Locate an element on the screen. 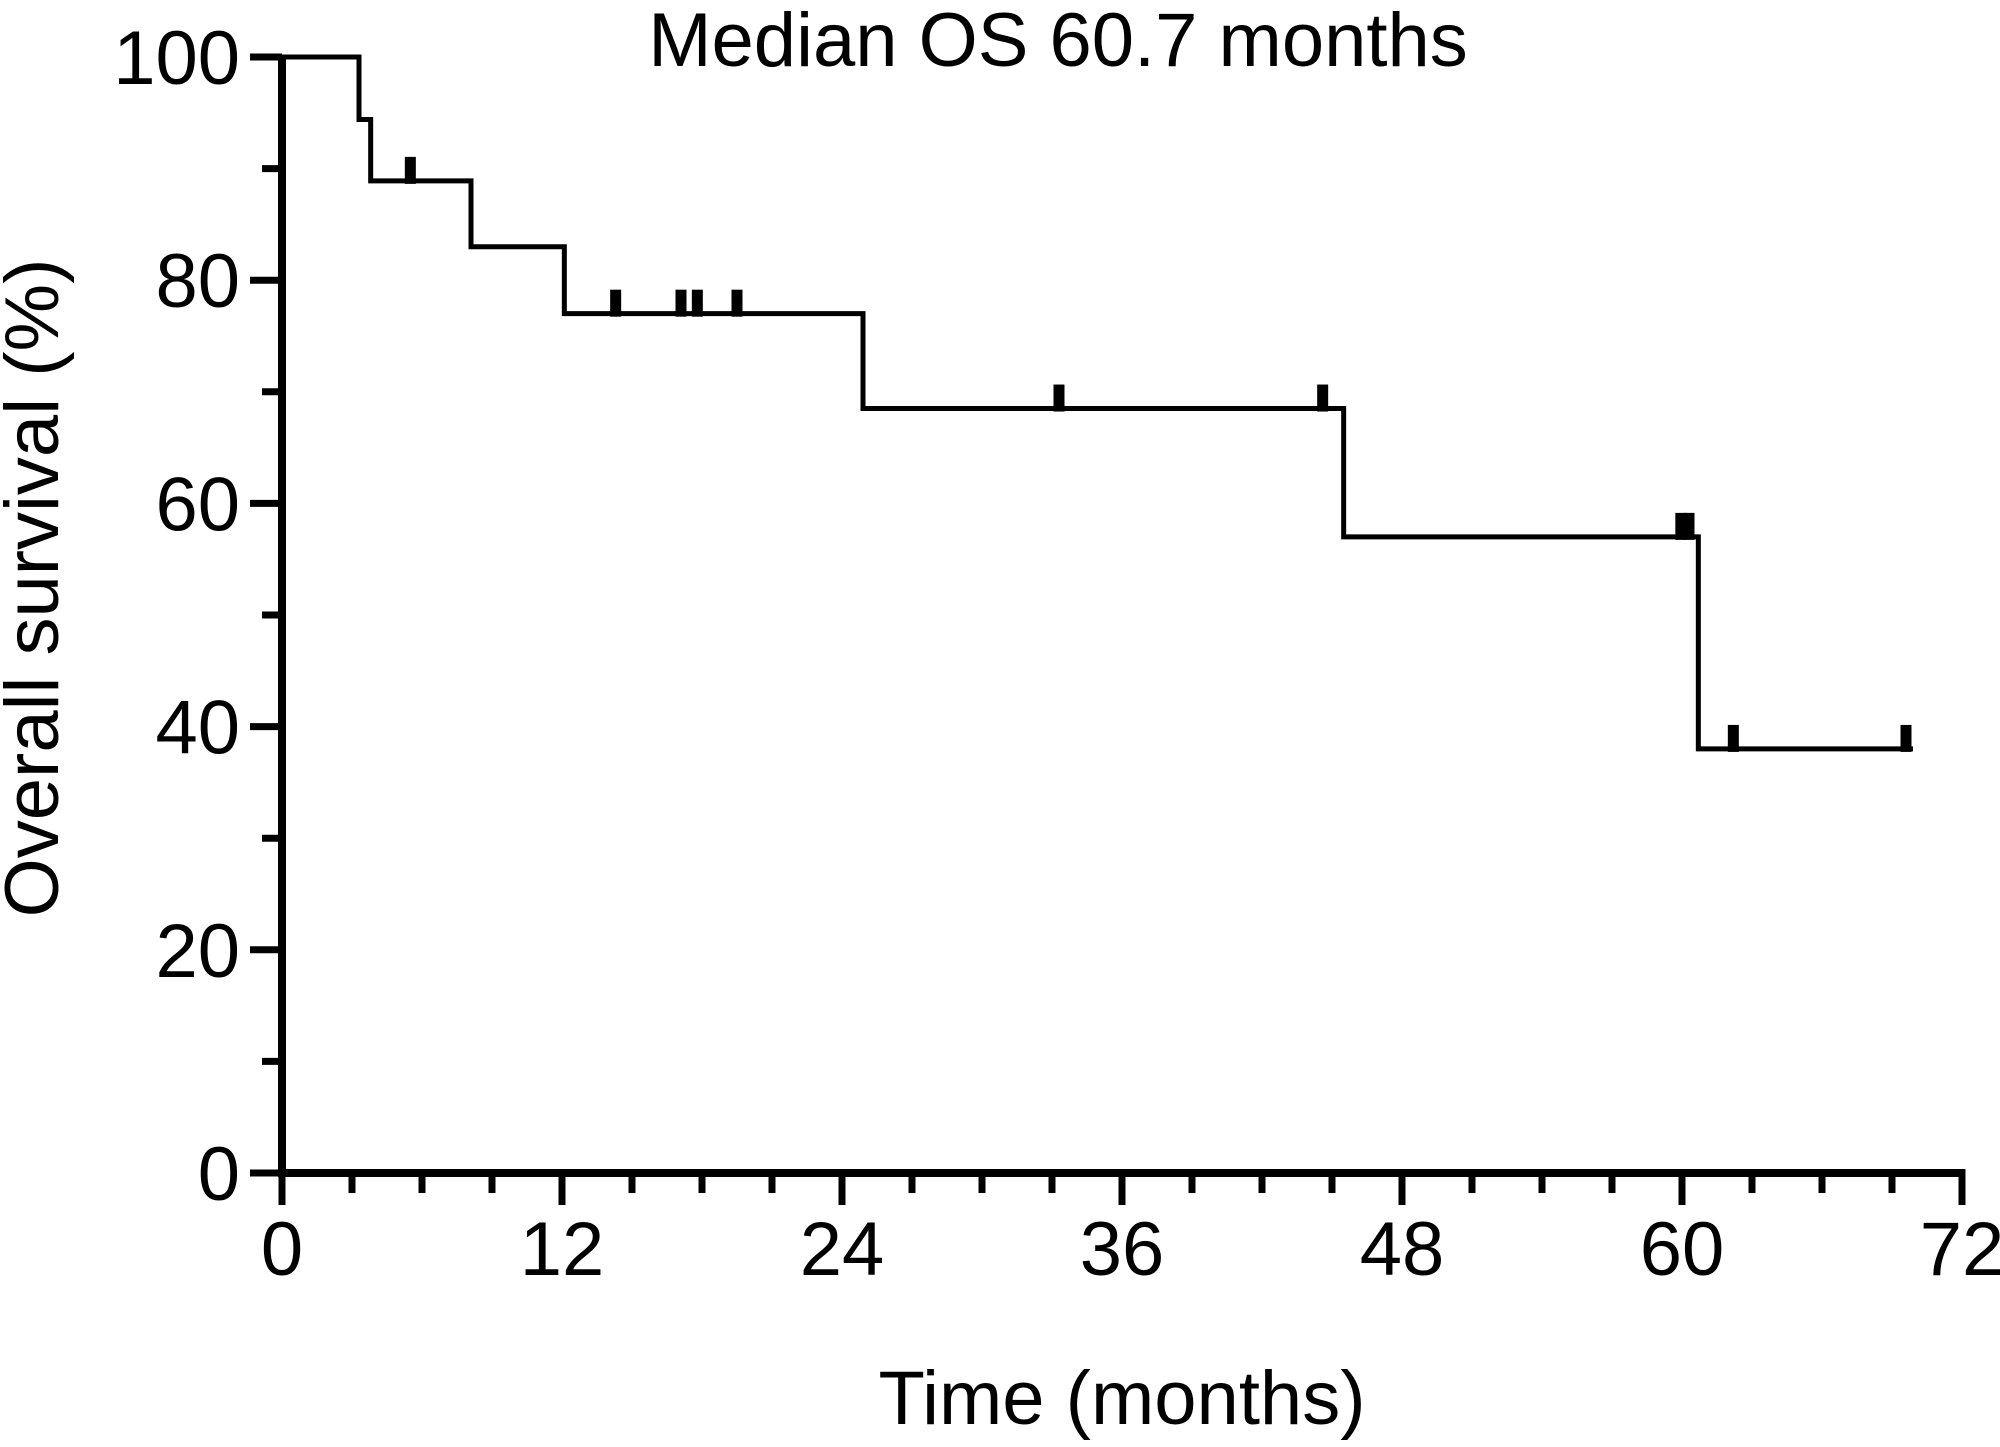  x-tick-label: 0 is located at coordinates (282, 1249).